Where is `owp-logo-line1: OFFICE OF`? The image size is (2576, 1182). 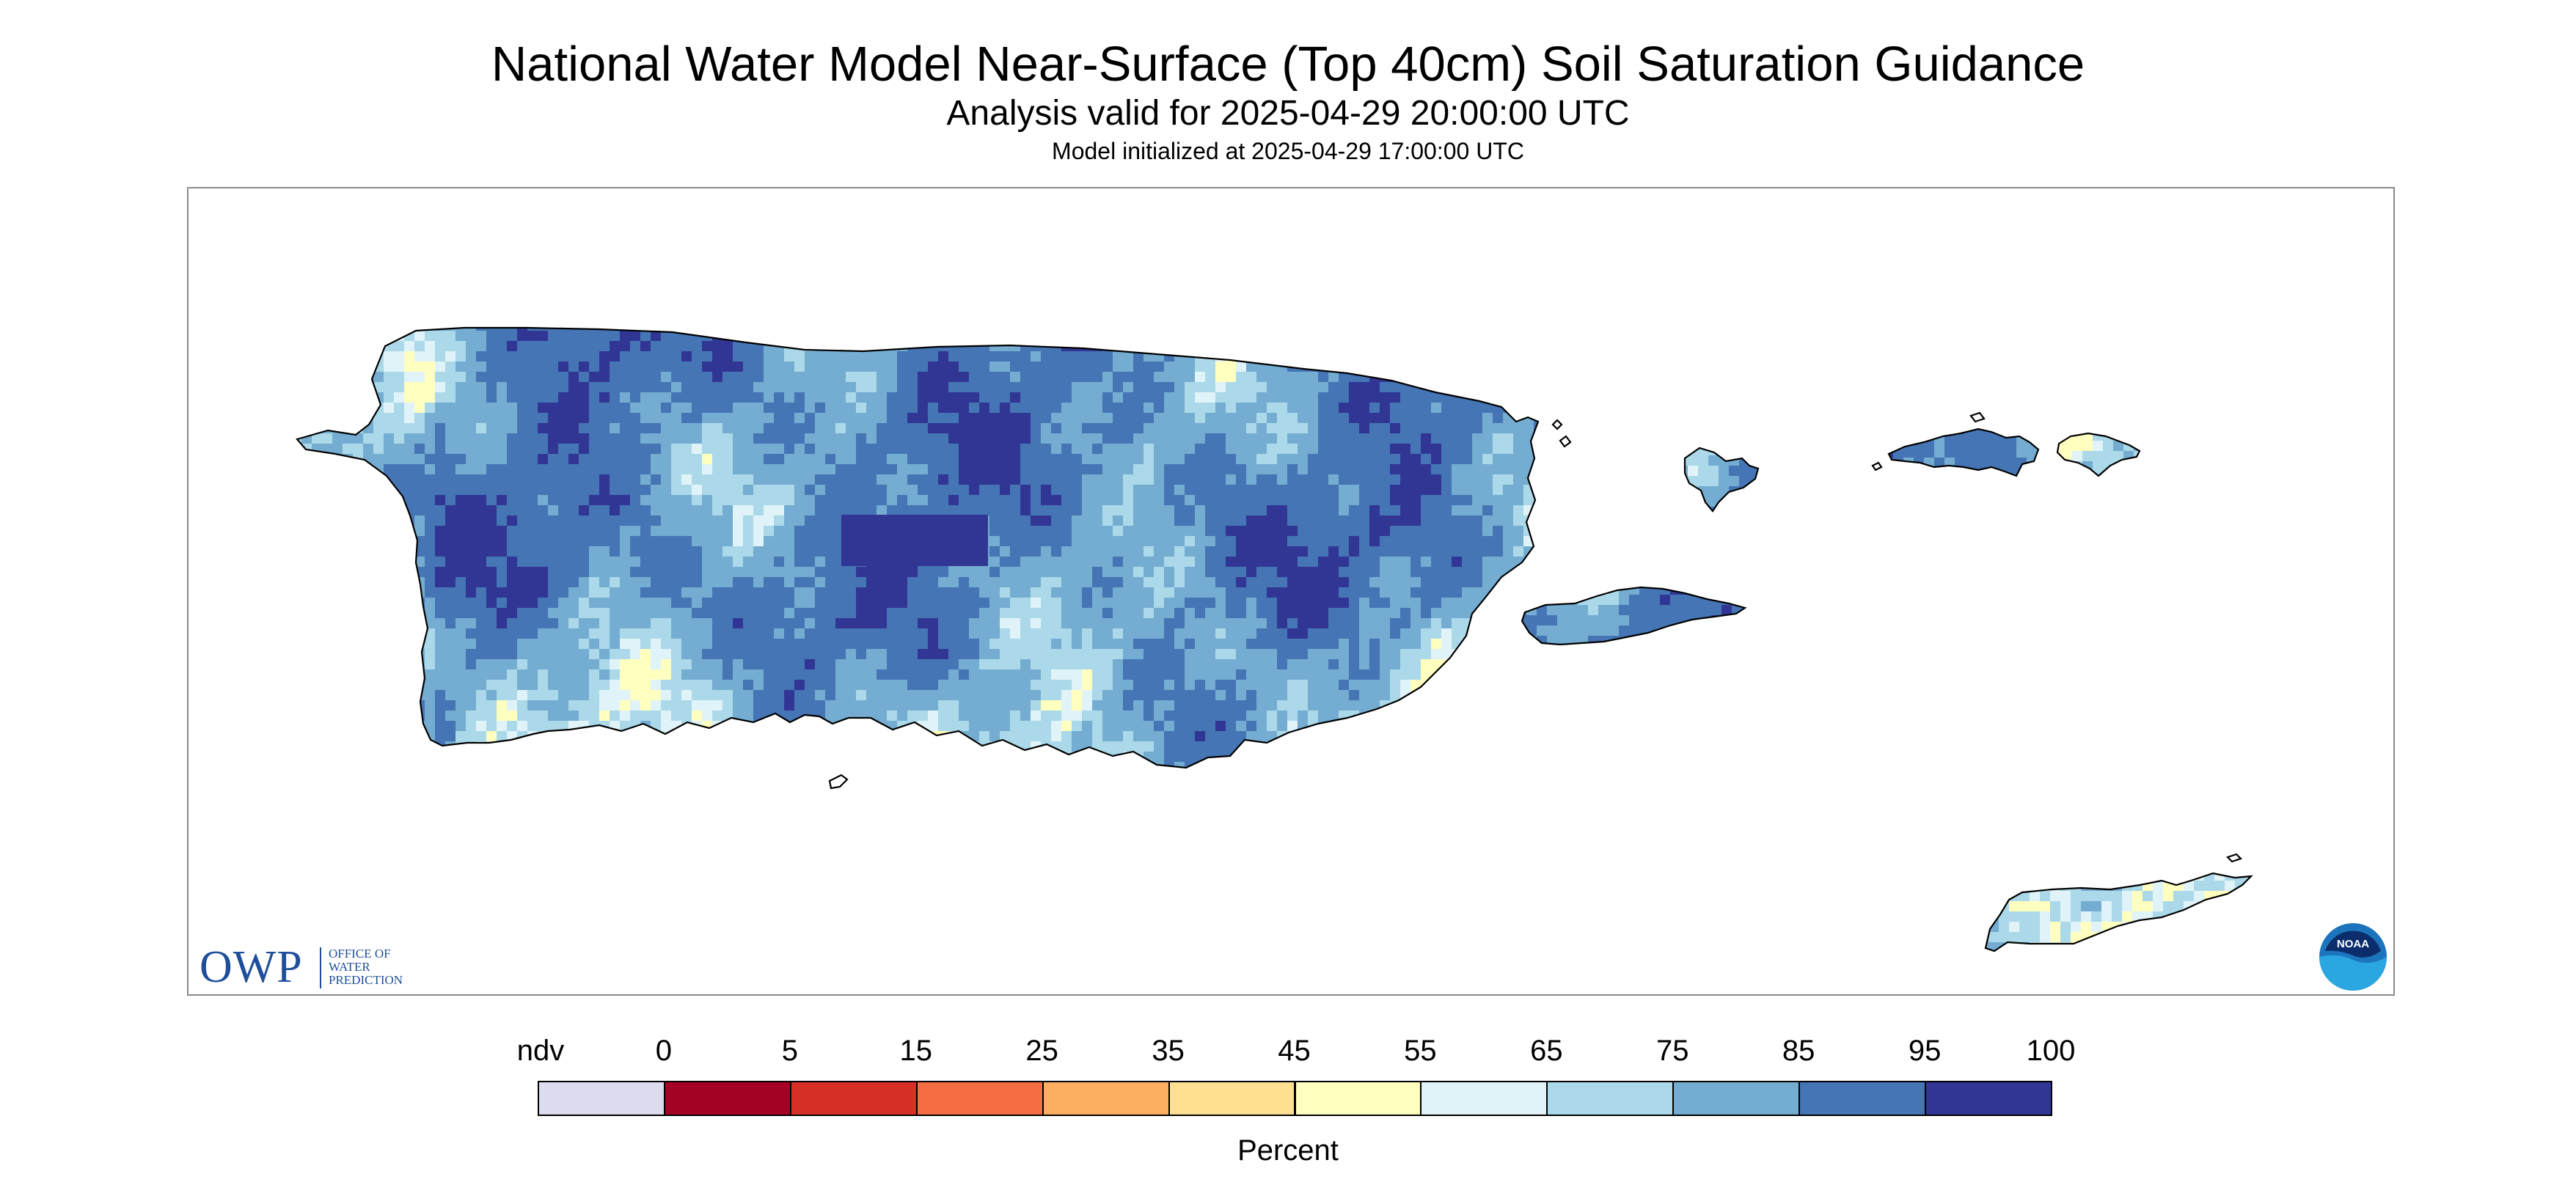
owp-logo-line1: OFFICE OF is located at coordinates (360, 954).